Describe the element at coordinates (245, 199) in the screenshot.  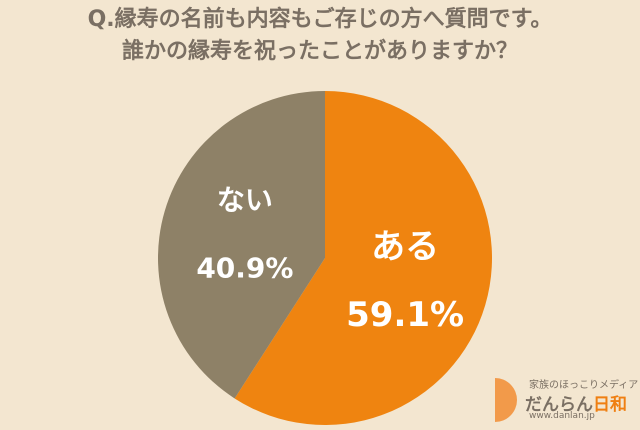
I see `slice-label: ない` at that location.